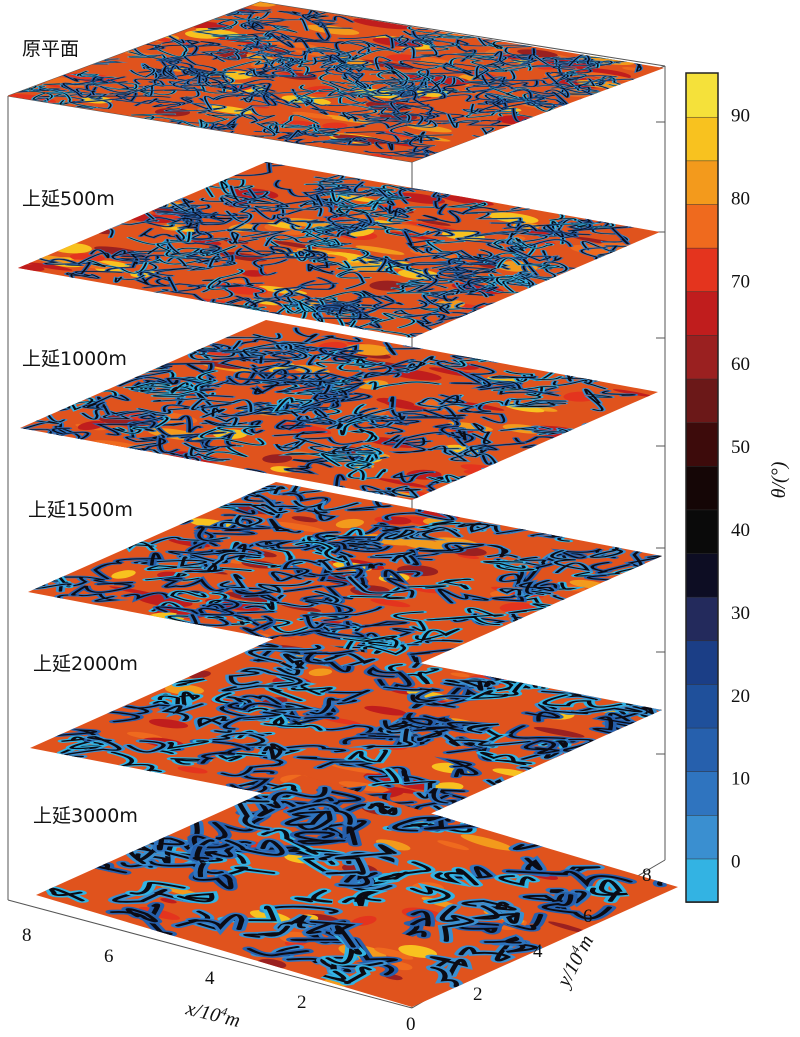  I want to click on y-tick-label: 6, so click(588, 916).